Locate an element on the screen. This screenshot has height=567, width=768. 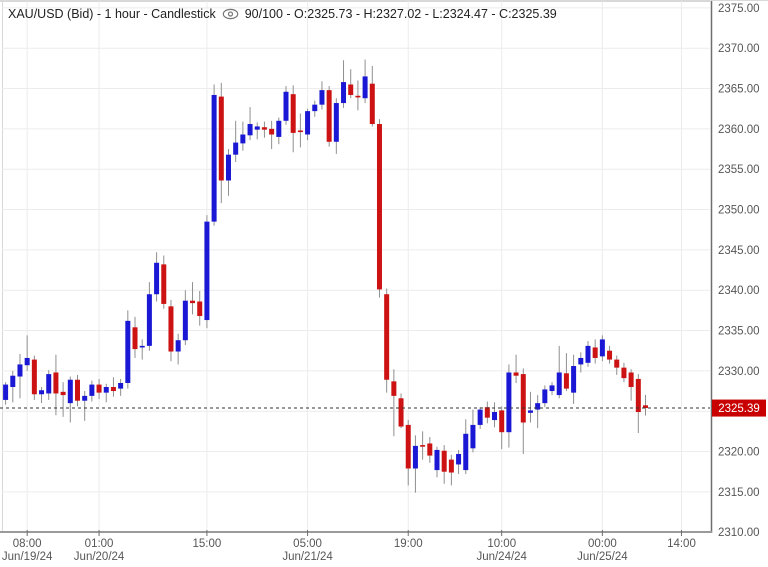
candle-body-down is located at coordinates (516, 374).